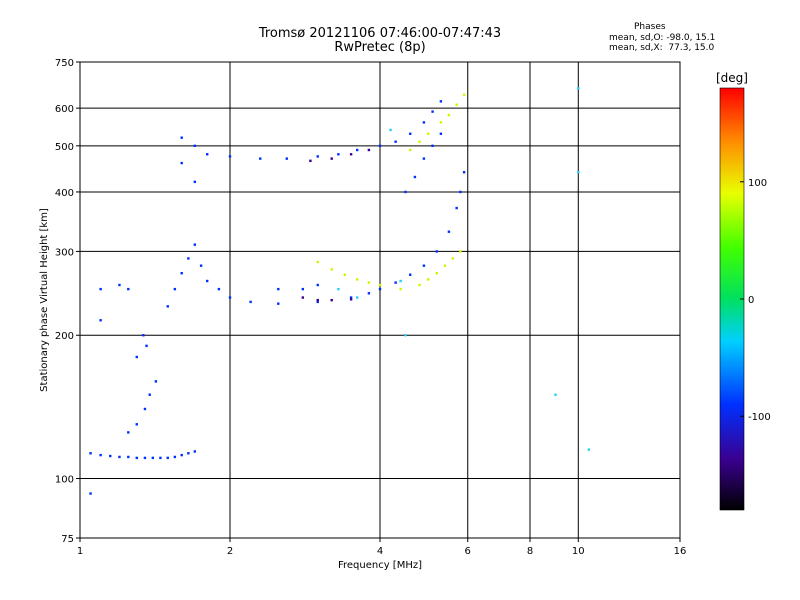 This screenshot has height=600, width=800. Describe the element at coordinates (230, 551) in the screenshot. I see `x-tick-label: 2` at that location.